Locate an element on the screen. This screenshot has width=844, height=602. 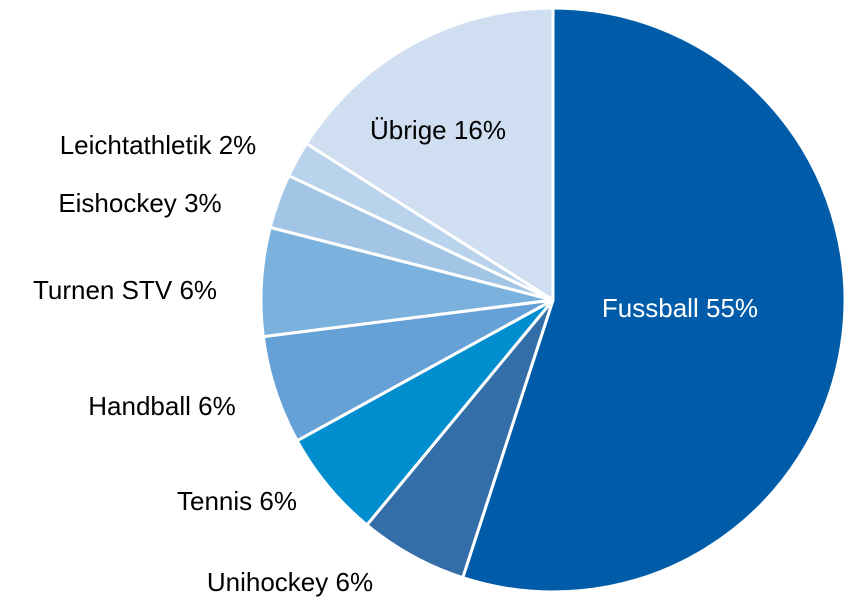
slice-label: Turnen STV 6% is located at coordinates (125, 290).